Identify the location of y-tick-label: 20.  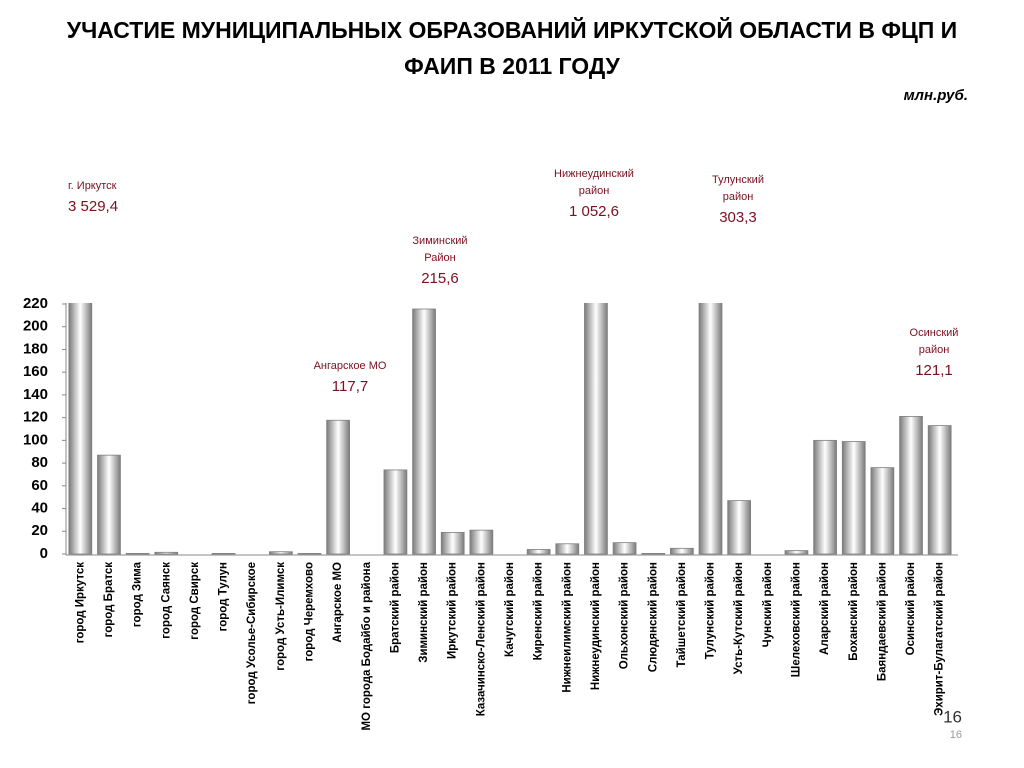
(39, 530).